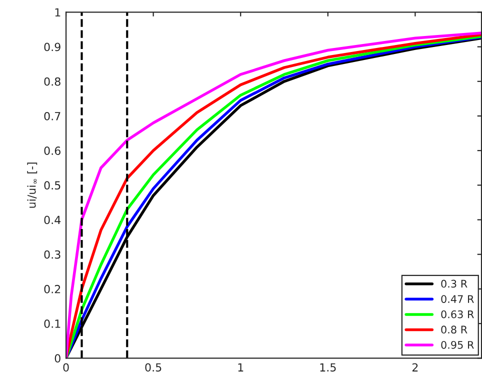 The width and height of the screenshot is (482, 381). What do you see at coordinates (52, 289) in the screenshot?
I see `y-tick-label: 0.2` at bounding box center [52, 289].